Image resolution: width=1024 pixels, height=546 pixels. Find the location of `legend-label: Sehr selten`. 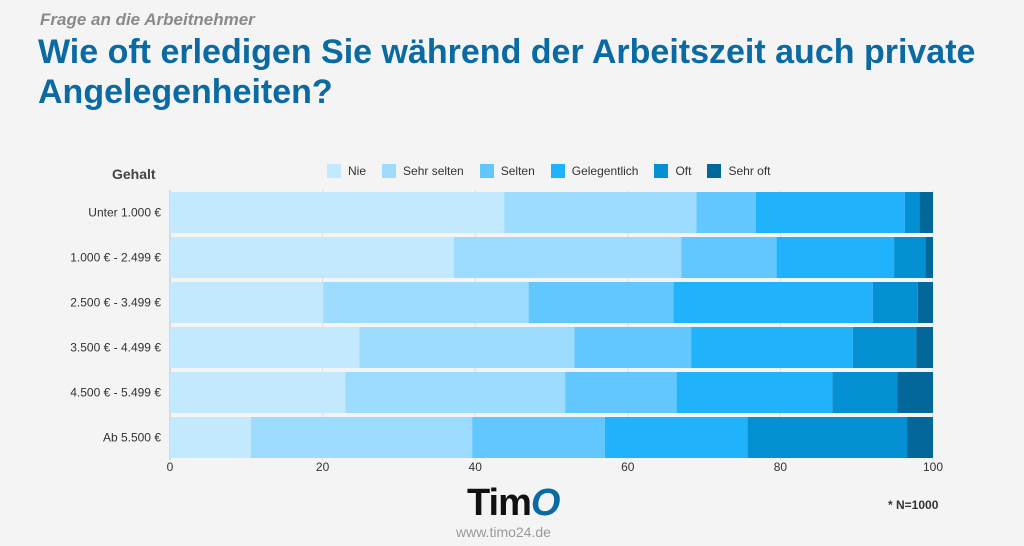

legend-label: Sehr selten is located at coordinates (433, 171).